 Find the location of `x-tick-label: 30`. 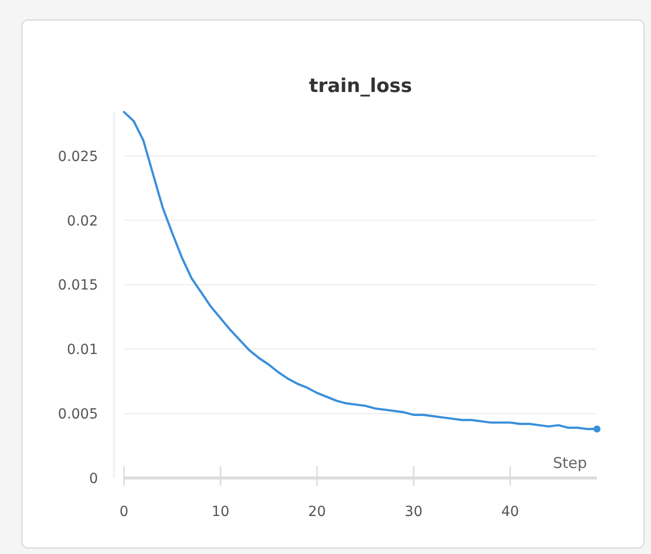

x-tick-label: 30 is located at coordinates (413, 512).